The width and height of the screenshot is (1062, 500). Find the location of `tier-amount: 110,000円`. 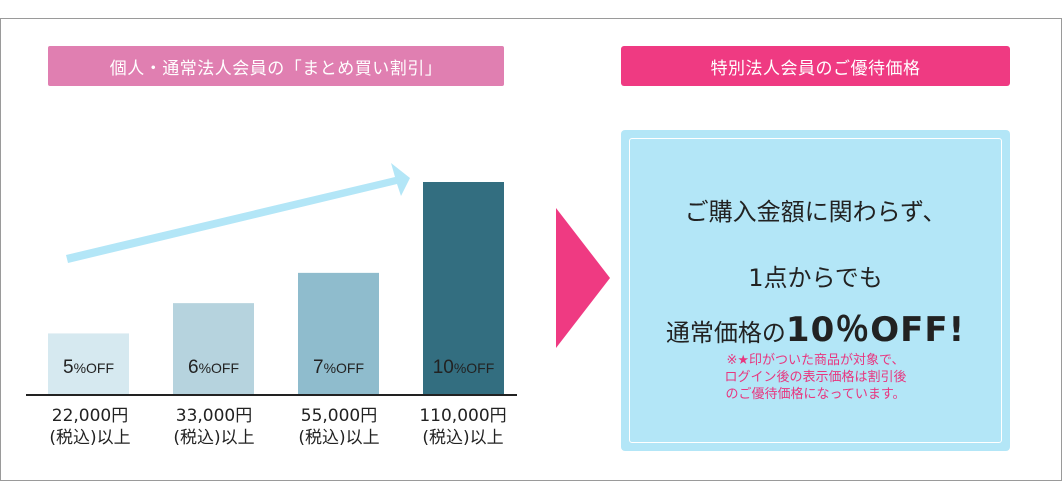

tier-amount: 110,000円 is located at coordinates (463, 416).